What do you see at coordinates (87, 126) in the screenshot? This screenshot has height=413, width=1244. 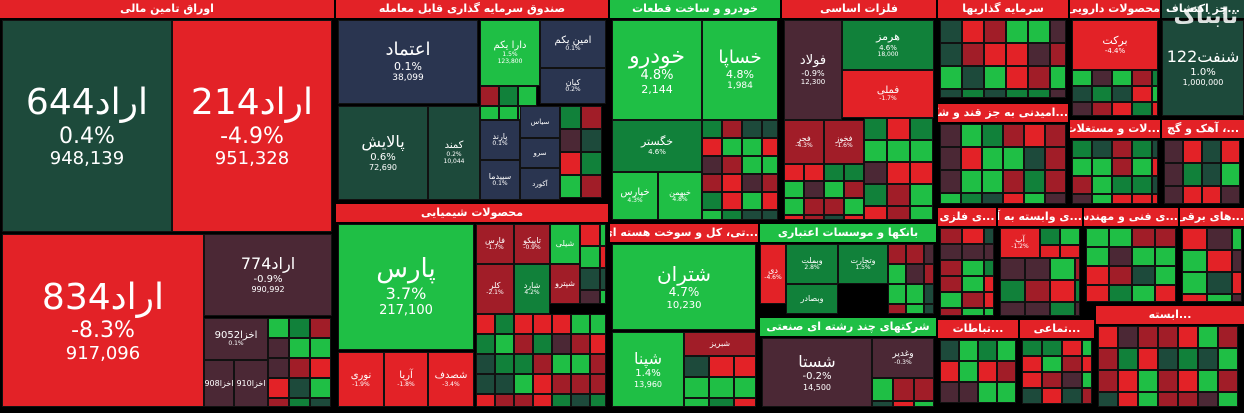 I see `stock-tile: اراد644 0.4% 948,139` at bounding box center [87, 126].